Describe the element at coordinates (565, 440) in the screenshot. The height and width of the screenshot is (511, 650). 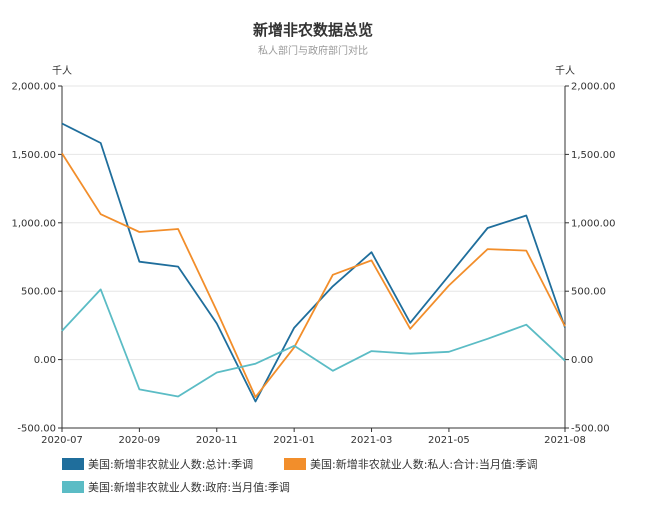
I see `x-tick-label: 2021-08` at that location.